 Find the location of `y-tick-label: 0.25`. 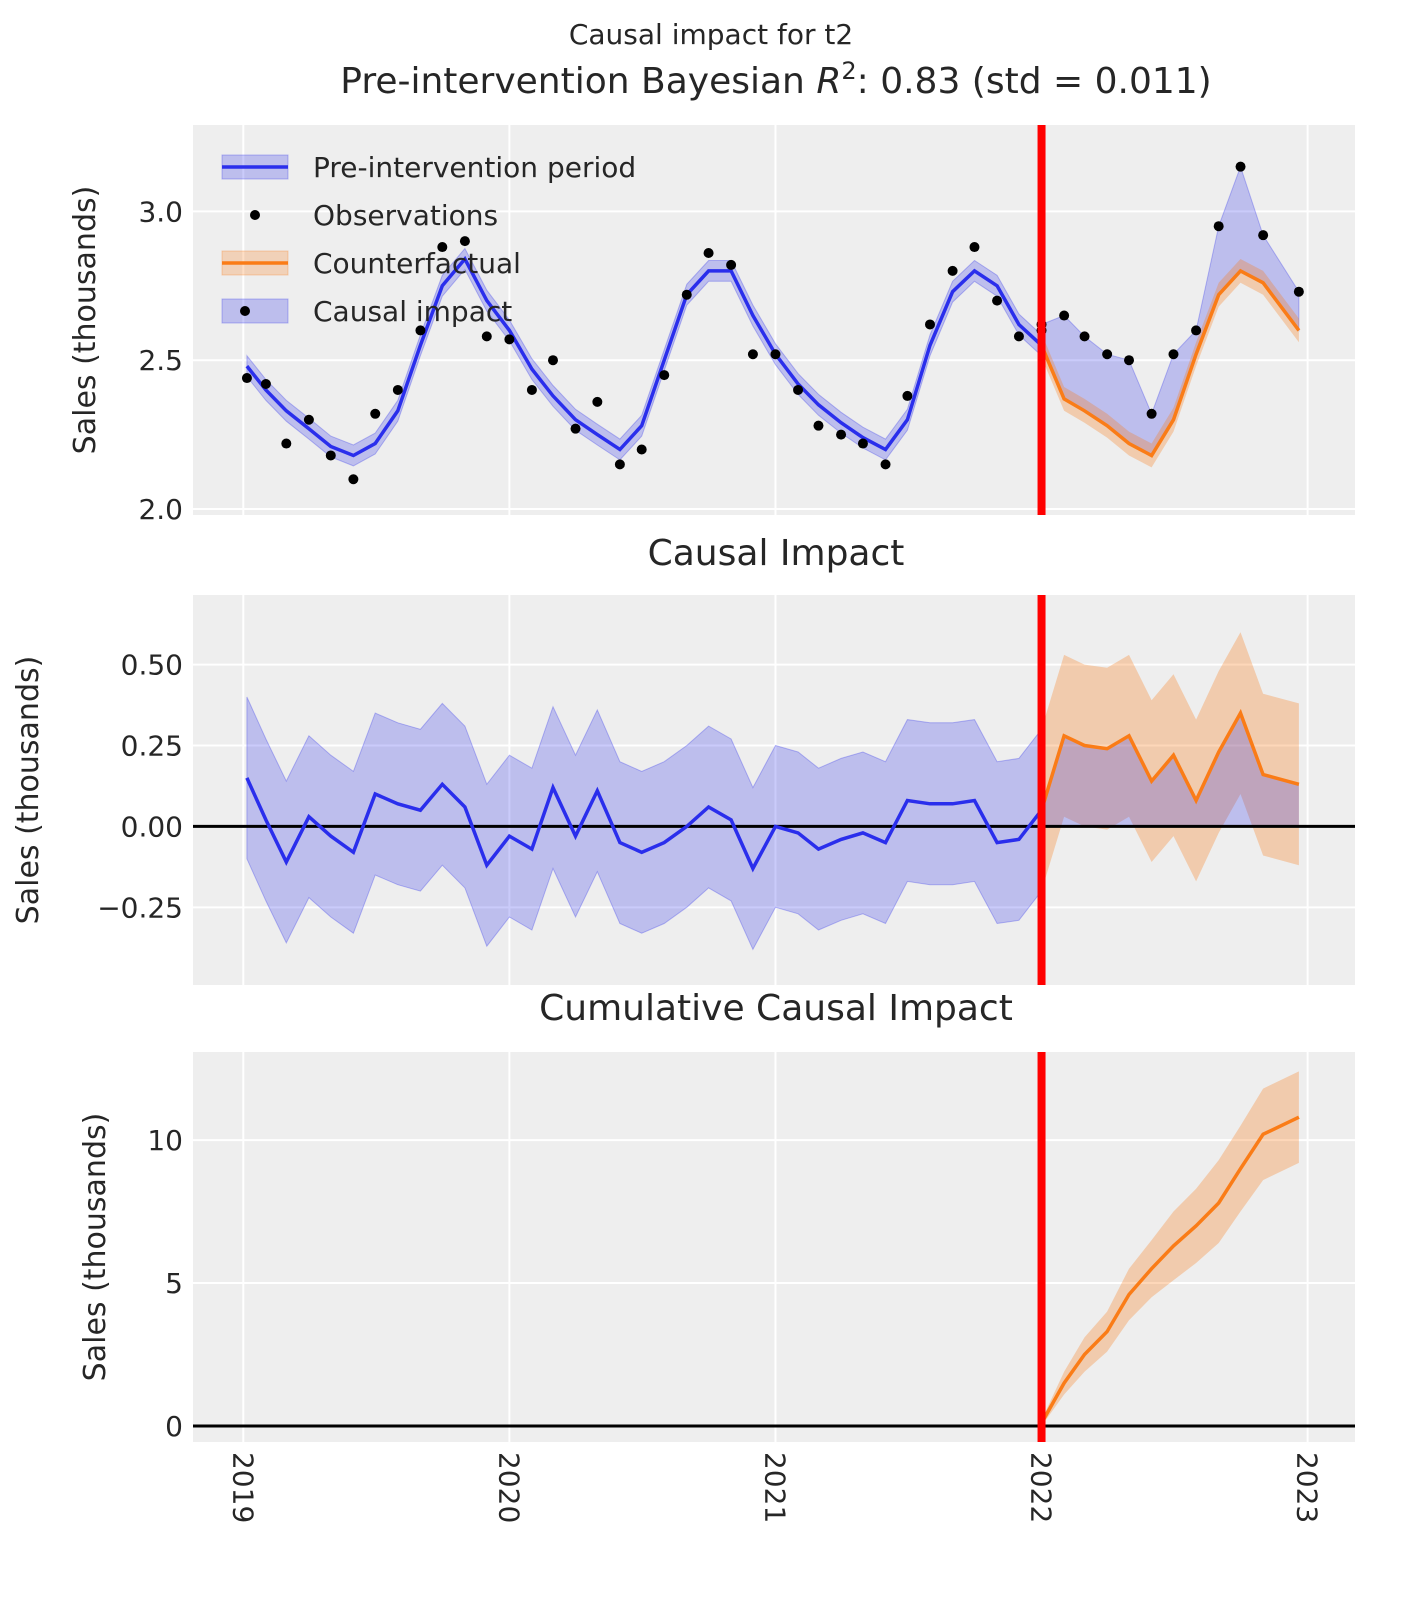

y-tick-label: 0.25 is located at coordinates (152, 745).